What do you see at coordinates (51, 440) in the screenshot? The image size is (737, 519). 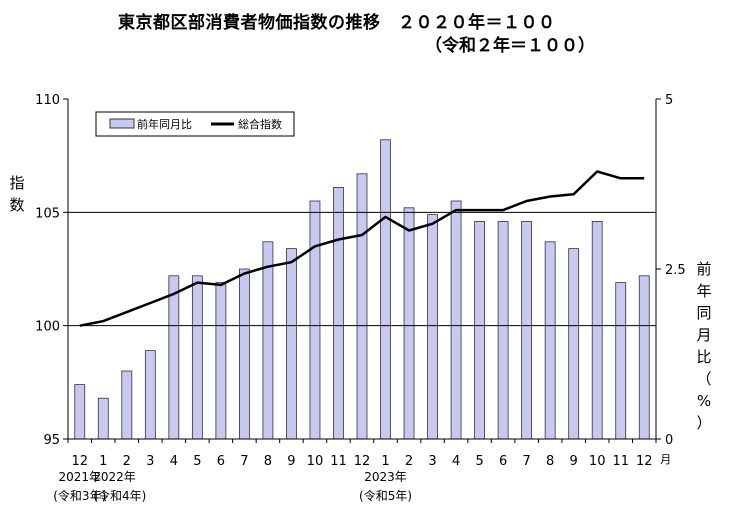 I see `left-tick-label: 95` at bounding box center [51, 440].